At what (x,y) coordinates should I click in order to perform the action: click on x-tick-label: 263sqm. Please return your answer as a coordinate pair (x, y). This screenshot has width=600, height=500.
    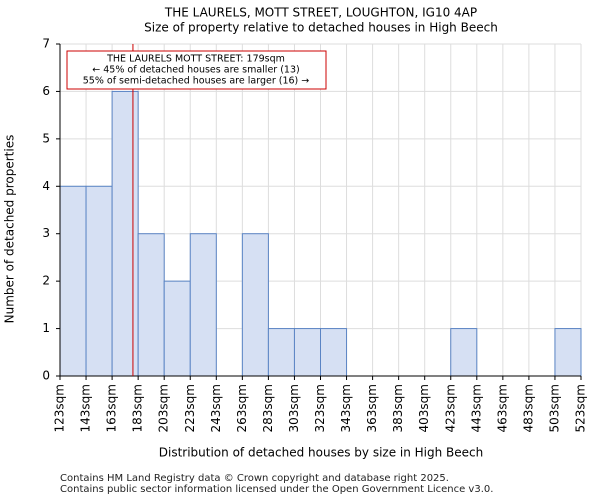
    Looking at the image, I should click on (242, 408).